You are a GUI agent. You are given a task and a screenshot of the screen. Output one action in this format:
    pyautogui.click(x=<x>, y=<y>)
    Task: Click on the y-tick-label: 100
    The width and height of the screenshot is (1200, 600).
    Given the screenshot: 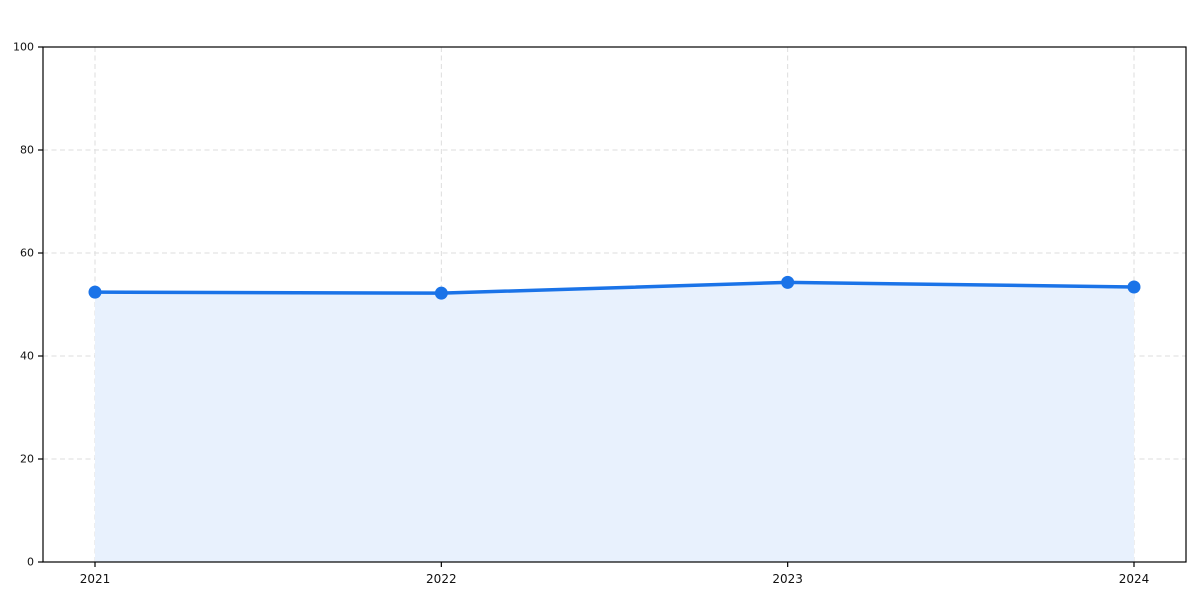 What is the action you would take?
    pyautogui.click(x=23, y=47)
    